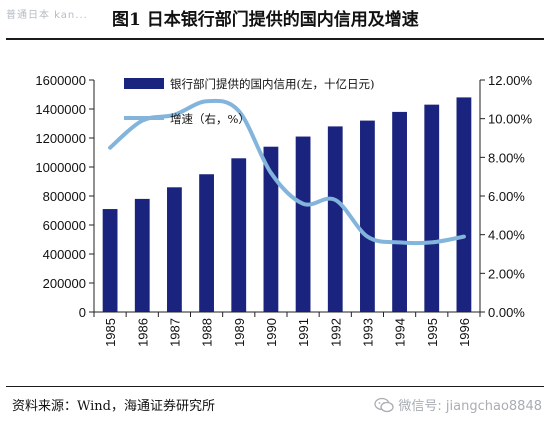  What do you see at coordinates (64, 254) in the screenshot?
I see `y-left-tick-label: 400000` at bounding box center [64, 254].